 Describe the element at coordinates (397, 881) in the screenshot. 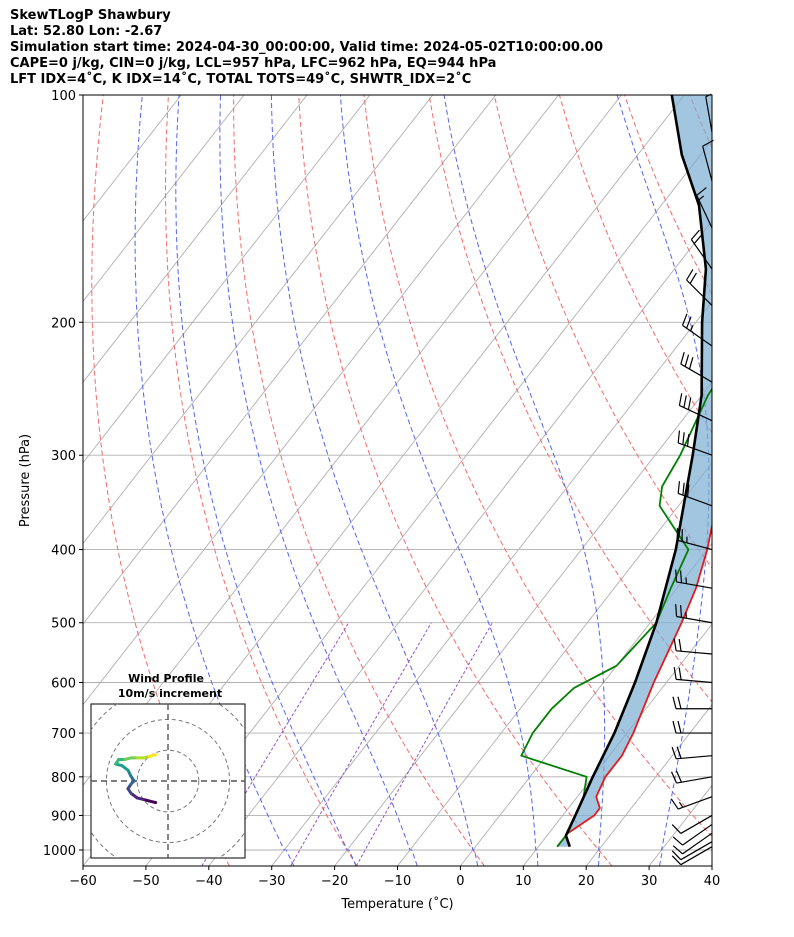

I see `x-tick-label: −10` at that location.